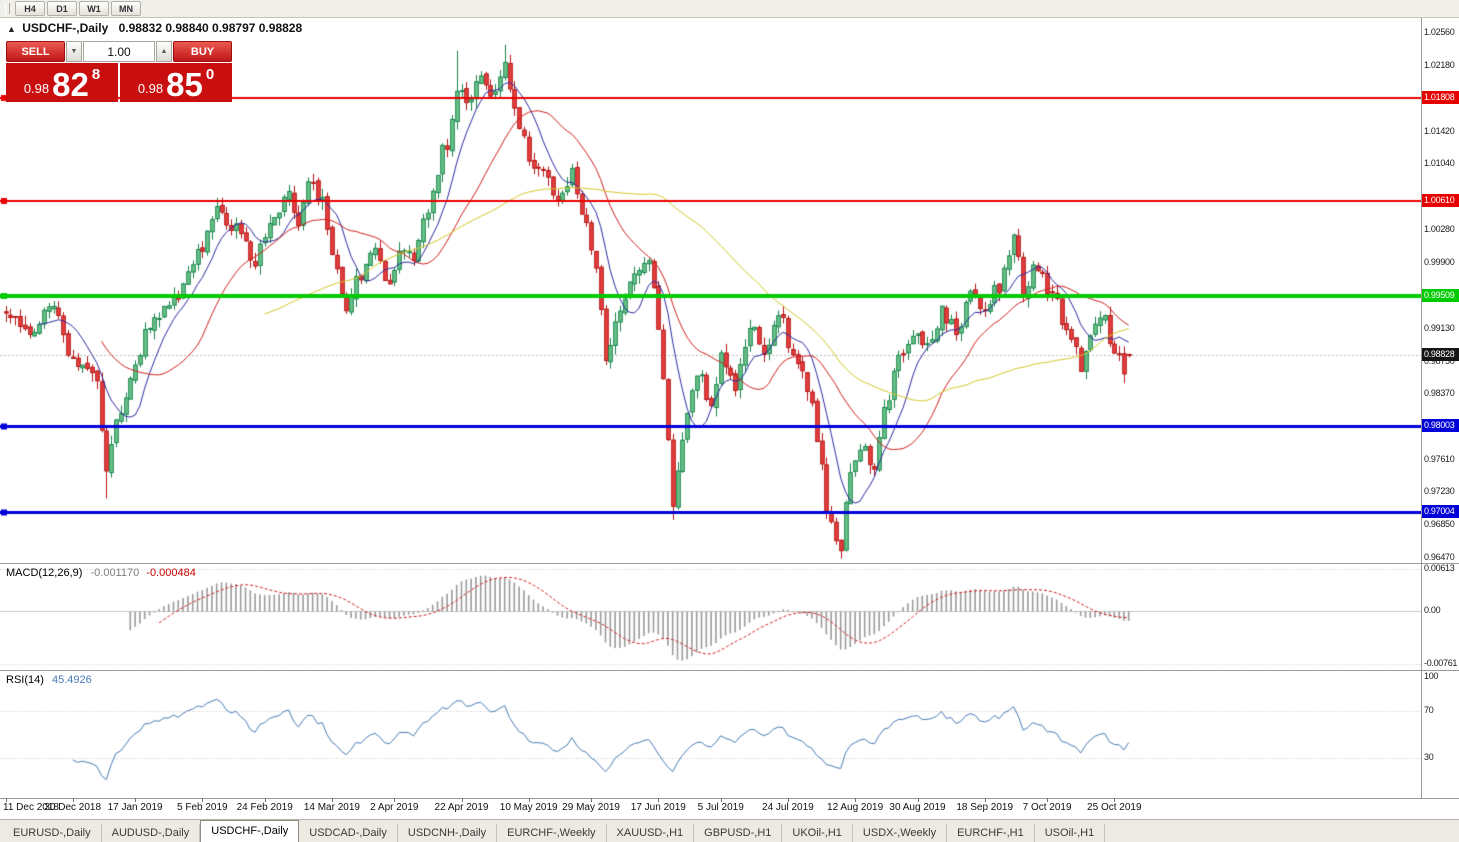 Image resolution: width=1459 pixels, height=842 pixels. Describe the element at coordinates (331, 807) in the screenshot. I see `date-label: 14 Mar 2019` at that location.